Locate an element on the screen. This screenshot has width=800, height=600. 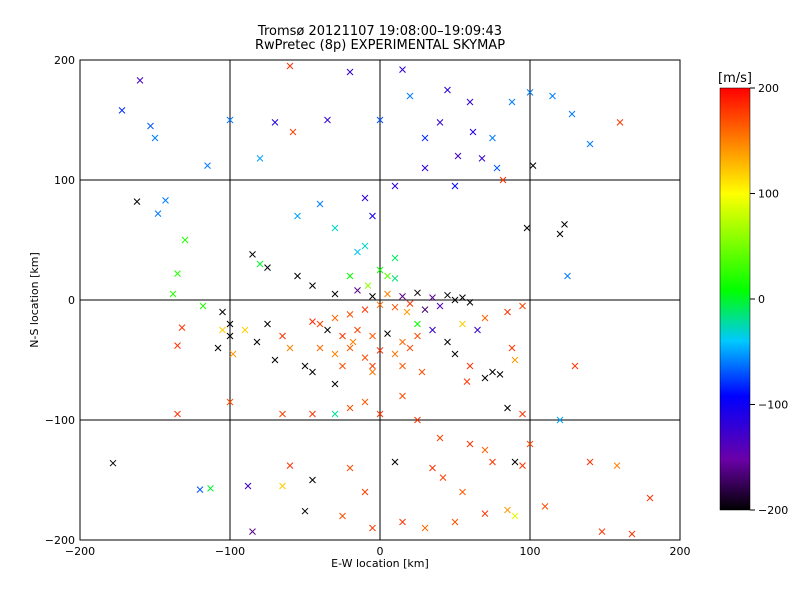
y-tick-label: 200 is located at coordinates (64, 60).